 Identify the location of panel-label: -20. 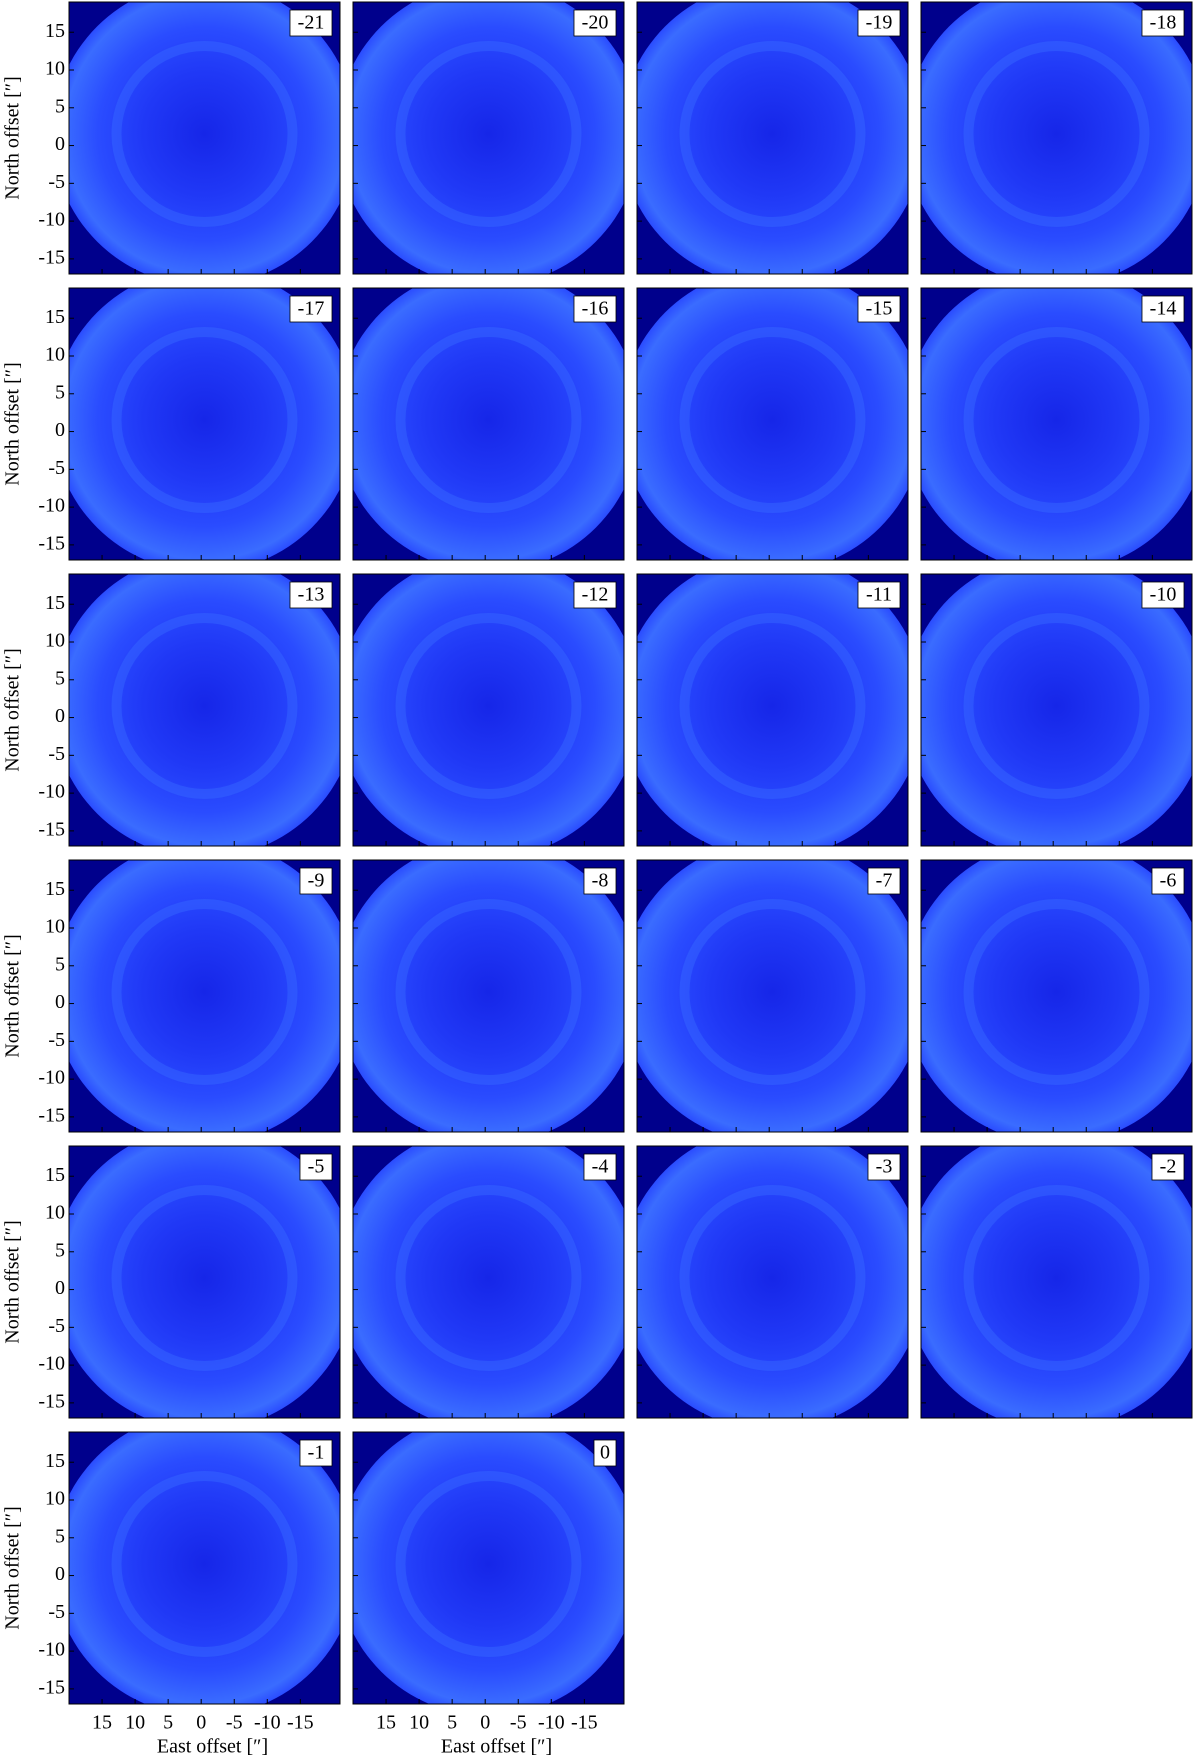
(595, 23).